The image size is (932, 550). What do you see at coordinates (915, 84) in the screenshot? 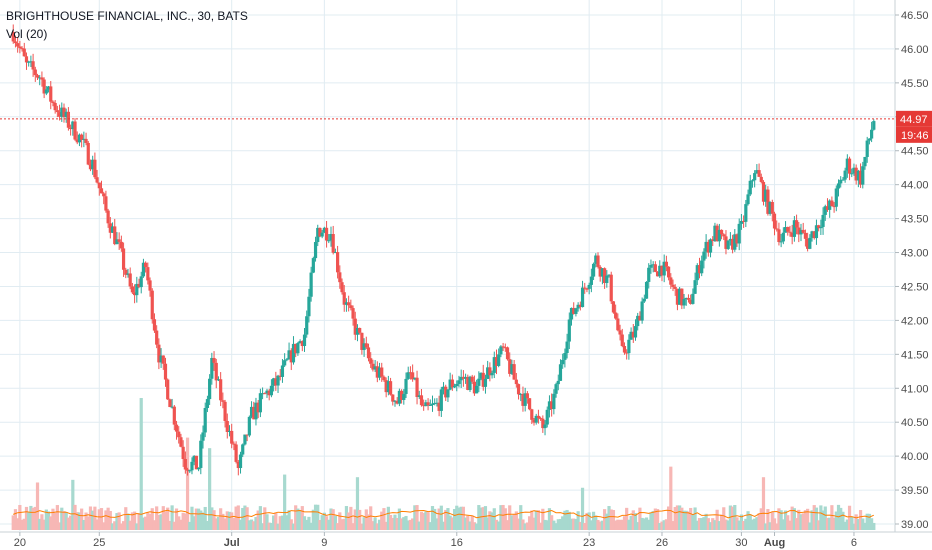
I see `y-tick-label: 45.50` at bounding box center [915, 84].